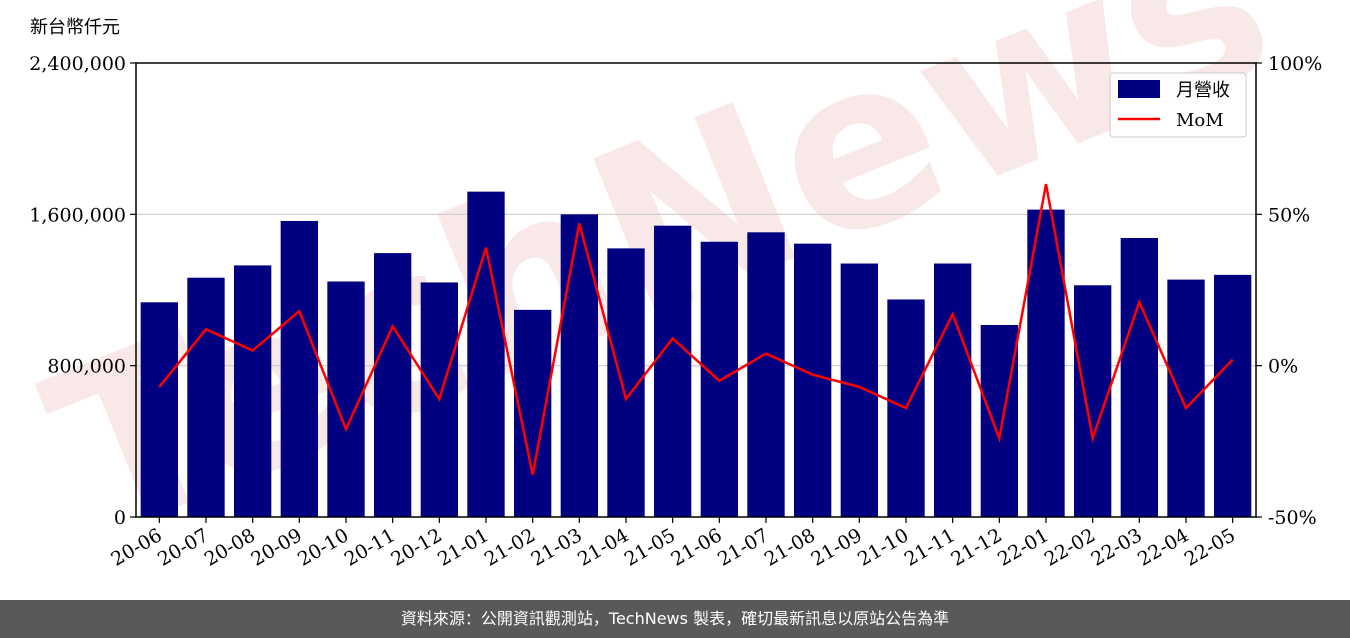 The width and height of the screenshot is (1350, 638). Describe the element at coordinates (1139, 89) in the screenshot. I see `legend-swatch-revenue` at that location.